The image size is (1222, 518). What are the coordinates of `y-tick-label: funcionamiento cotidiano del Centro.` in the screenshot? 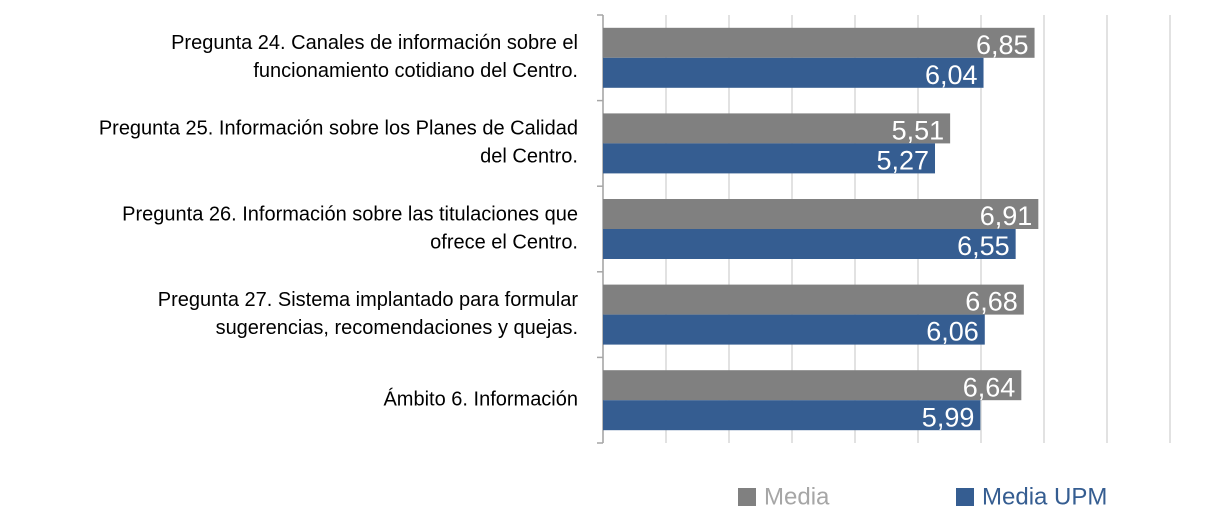 It's located at (415, 71).